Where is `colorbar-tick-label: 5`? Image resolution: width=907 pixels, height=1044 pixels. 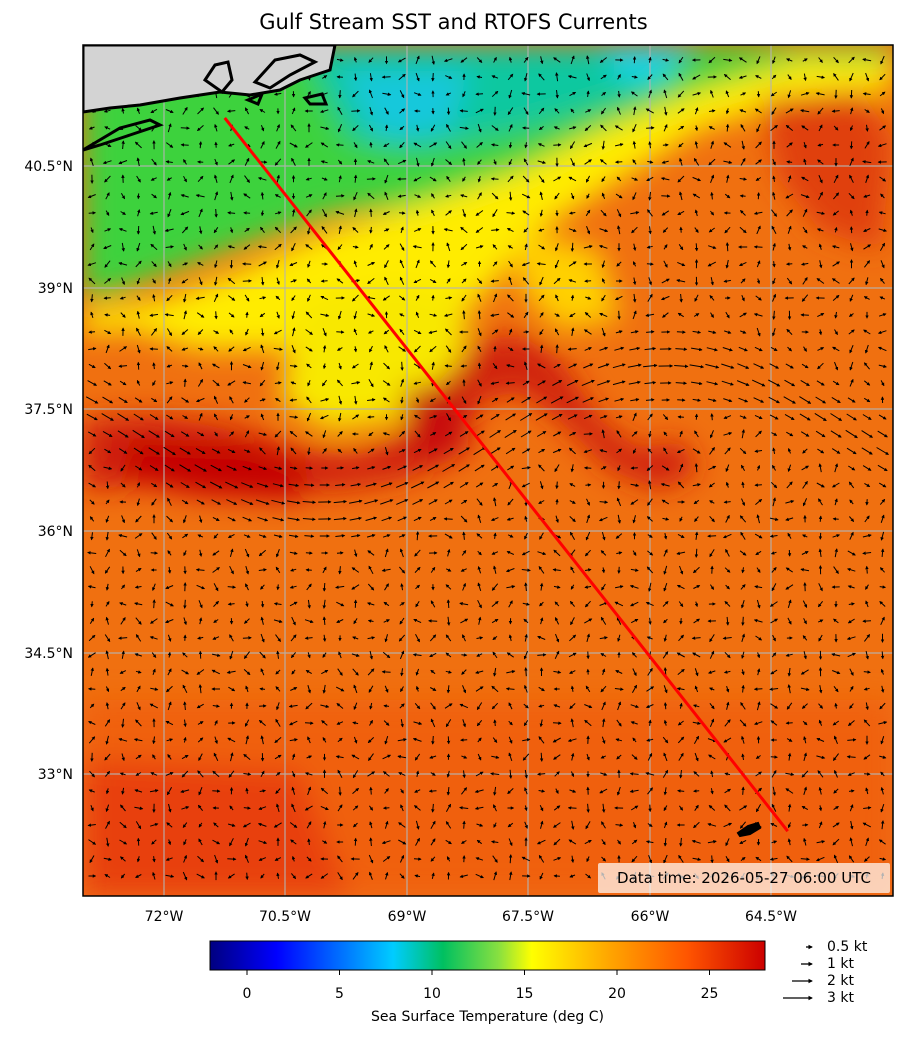 colorbar-tick-label: 5 is located at coordinates (339, 994).